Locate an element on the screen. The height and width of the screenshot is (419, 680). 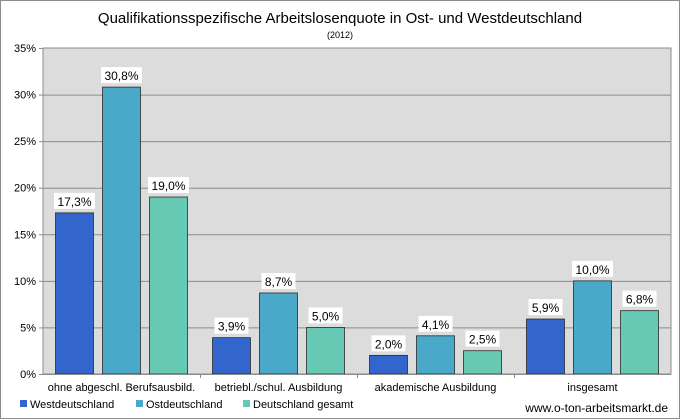
data-label: 2,5% is located at coordinates (483, 340).